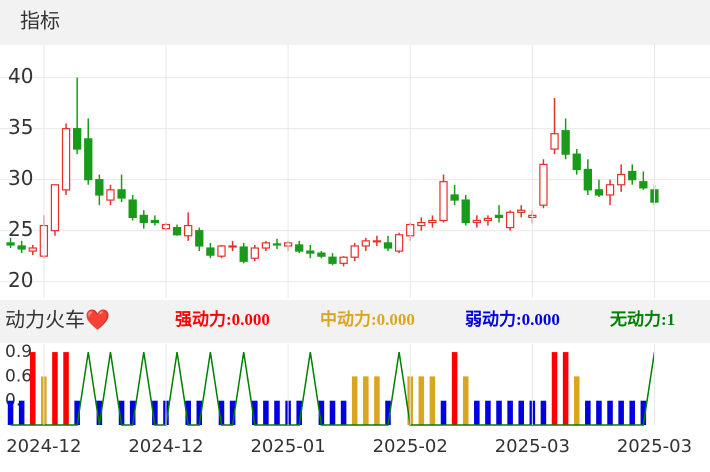  What do you see at coordinates (287, 446) in the screenshot?
I see `x-tick-label: 2025-01` at bounding box center [287, 446].